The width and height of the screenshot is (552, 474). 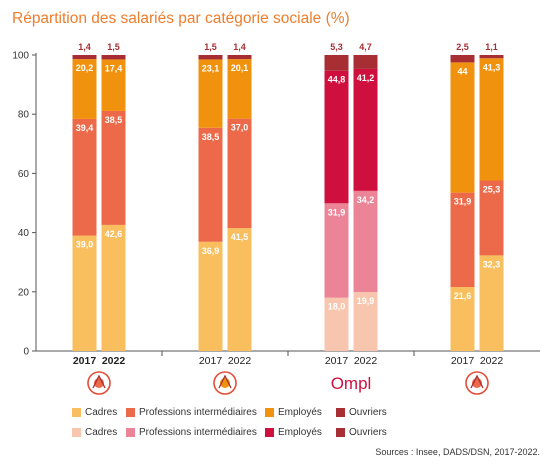 What do you see at coordinates (462, 71) in the screenshot?
I see `data-label: 44` at bounding box center [462, 71].